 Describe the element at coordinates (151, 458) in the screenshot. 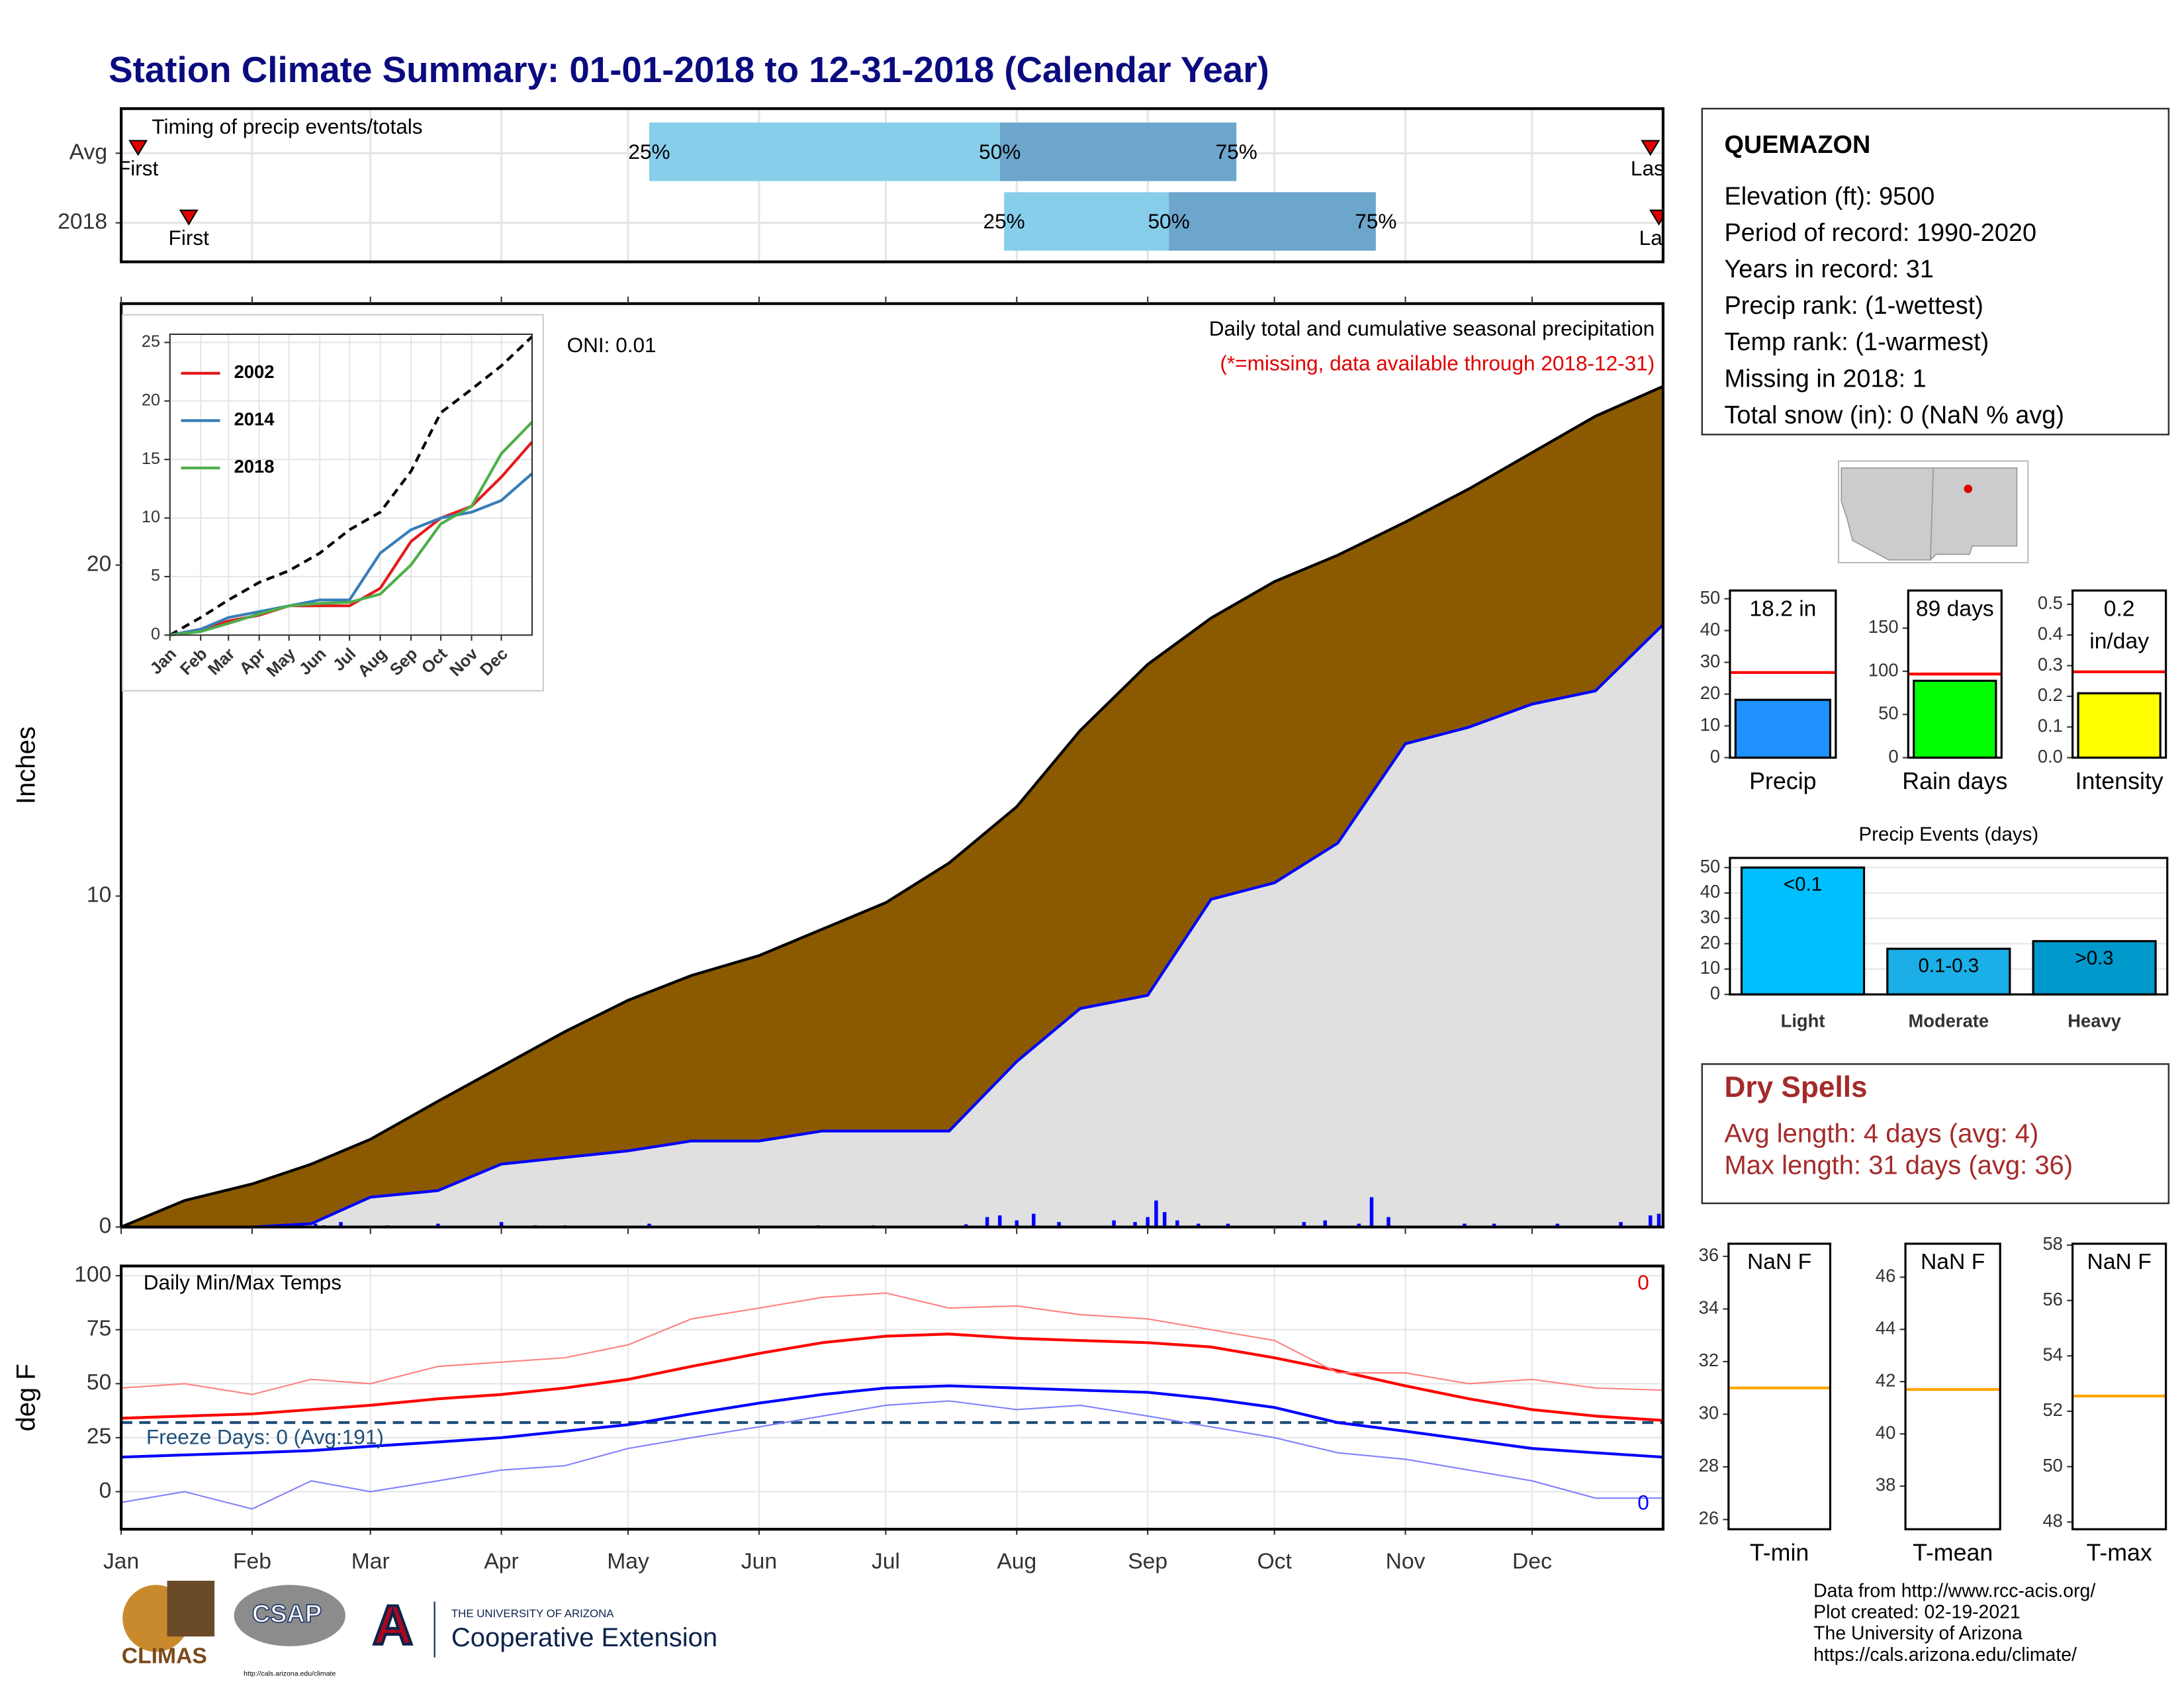

I see `y-tick-label: 15` at that location.